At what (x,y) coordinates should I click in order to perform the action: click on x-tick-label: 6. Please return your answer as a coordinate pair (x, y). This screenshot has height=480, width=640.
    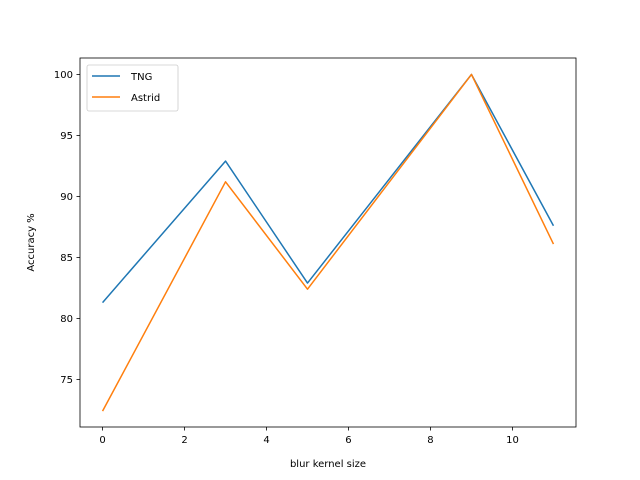
    Looking at the image, I should click on (348, 440).